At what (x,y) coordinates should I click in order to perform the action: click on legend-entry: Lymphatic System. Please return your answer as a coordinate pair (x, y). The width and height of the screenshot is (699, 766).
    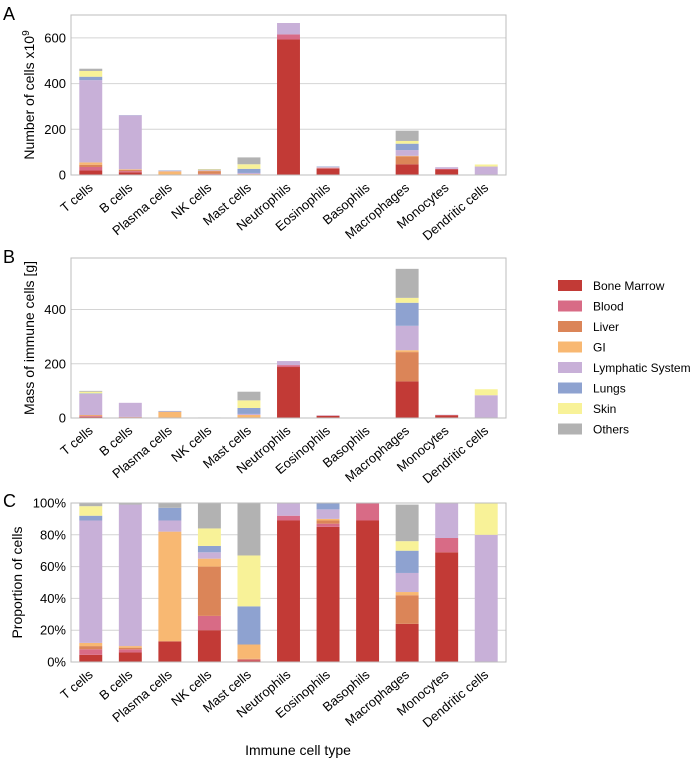
    Looking at the image, I should click on (624, 368).